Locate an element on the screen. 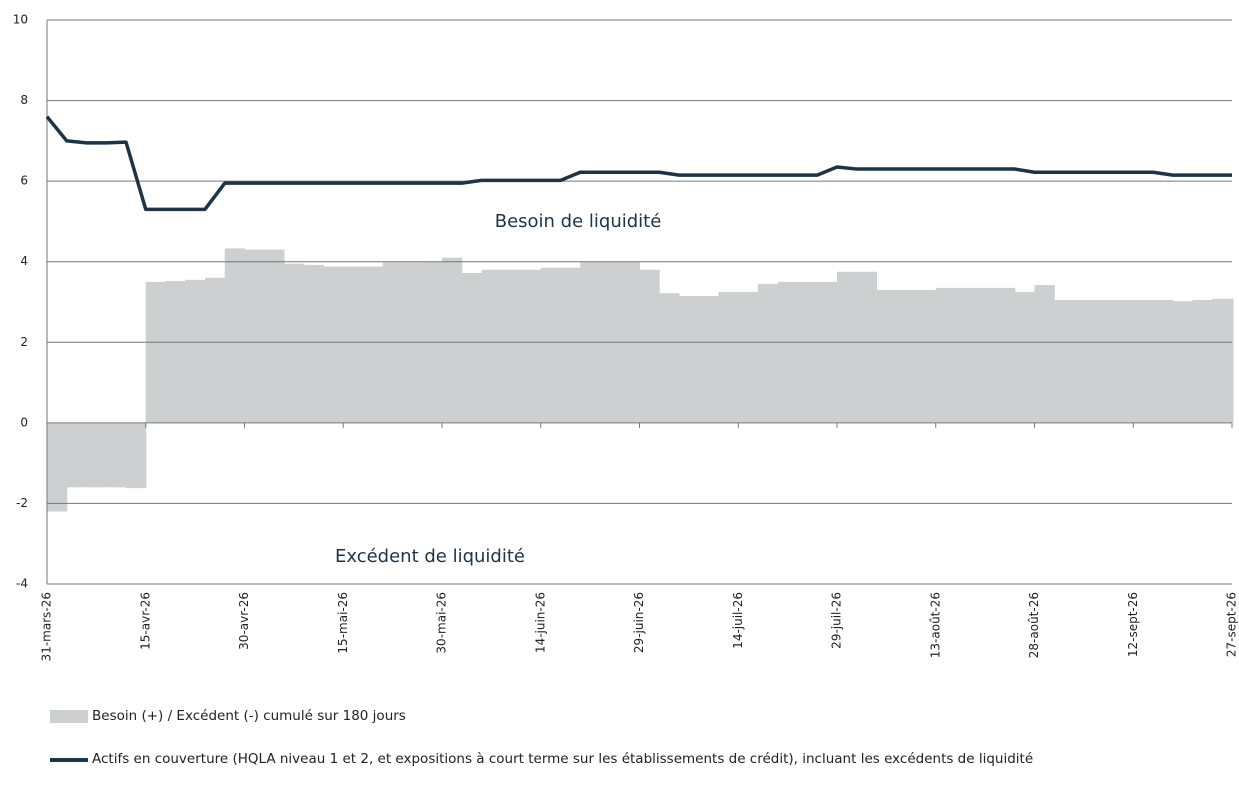 This screenshot has width=1239, height=787. y-tick-label: 2 is located at coordinates (24, 342).